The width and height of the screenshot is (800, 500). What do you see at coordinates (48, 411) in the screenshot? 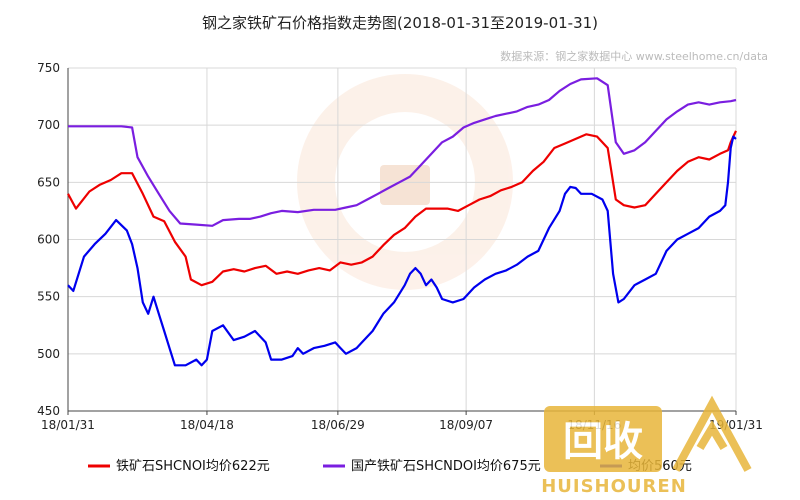
I see `y-tick-label: 450` at bounding box center [48, 411].